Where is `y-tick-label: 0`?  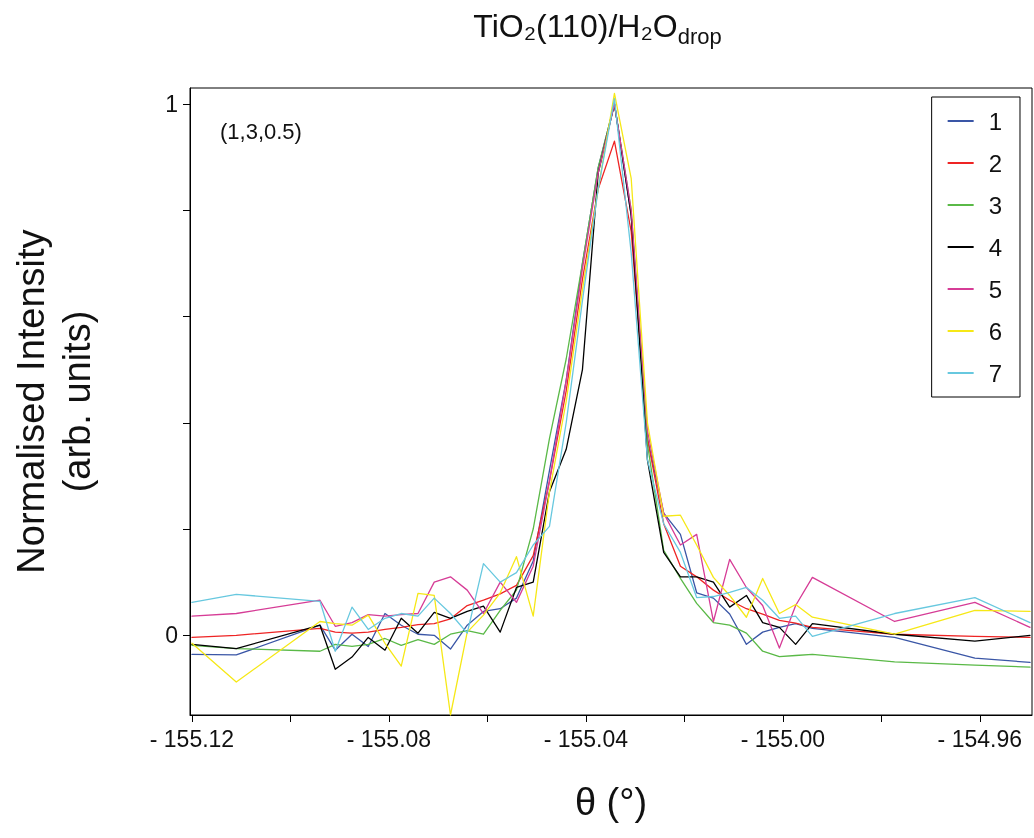 y-tick-label: 0 is located at coordinates (171, 635).